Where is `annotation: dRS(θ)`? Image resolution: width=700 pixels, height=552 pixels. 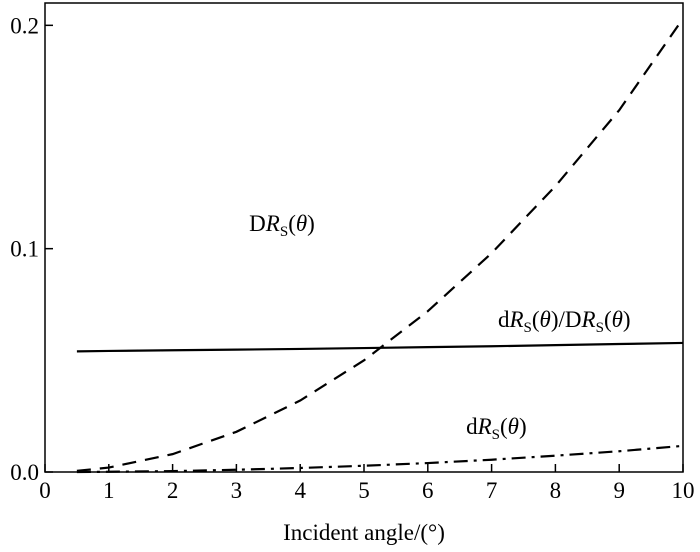 annotation: dRS(θ) is located at coordinates (496, 428).